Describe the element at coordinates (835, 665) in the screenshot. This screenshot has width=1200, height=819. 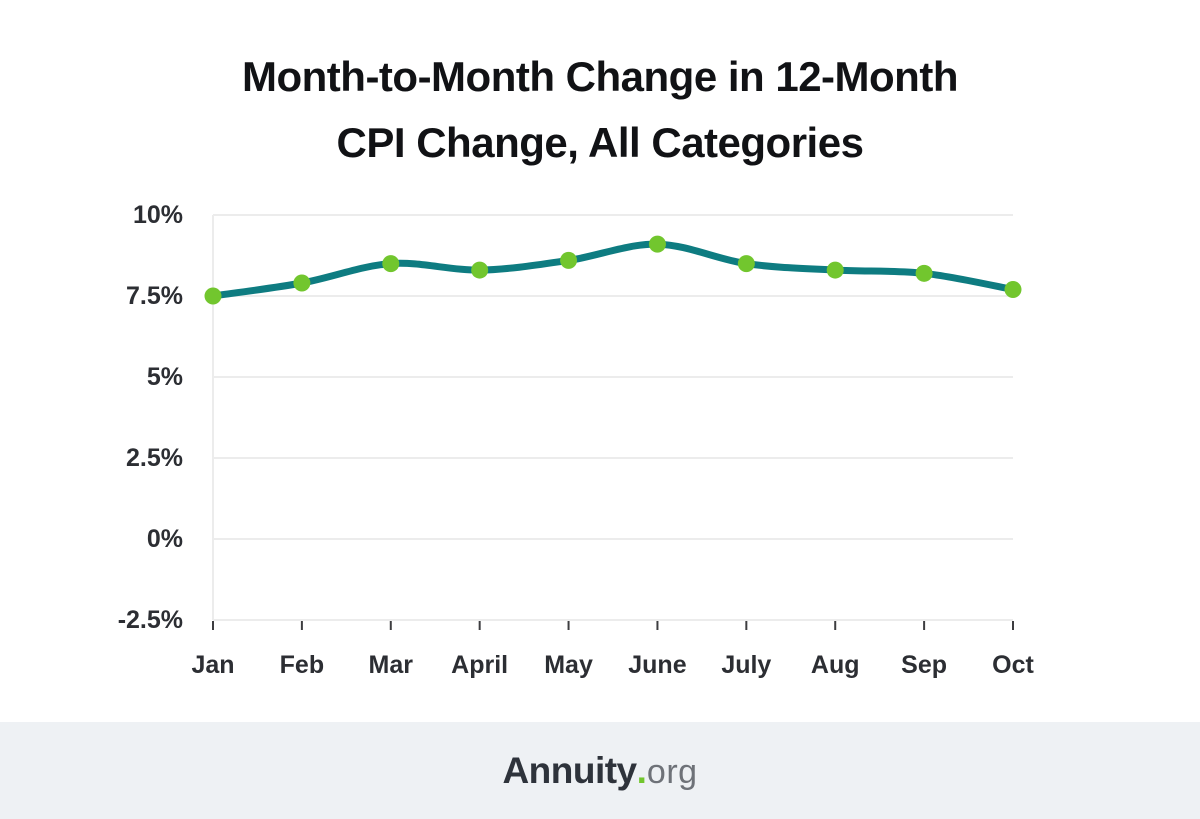
I see `x-axis-category-label: Aug` at that location.